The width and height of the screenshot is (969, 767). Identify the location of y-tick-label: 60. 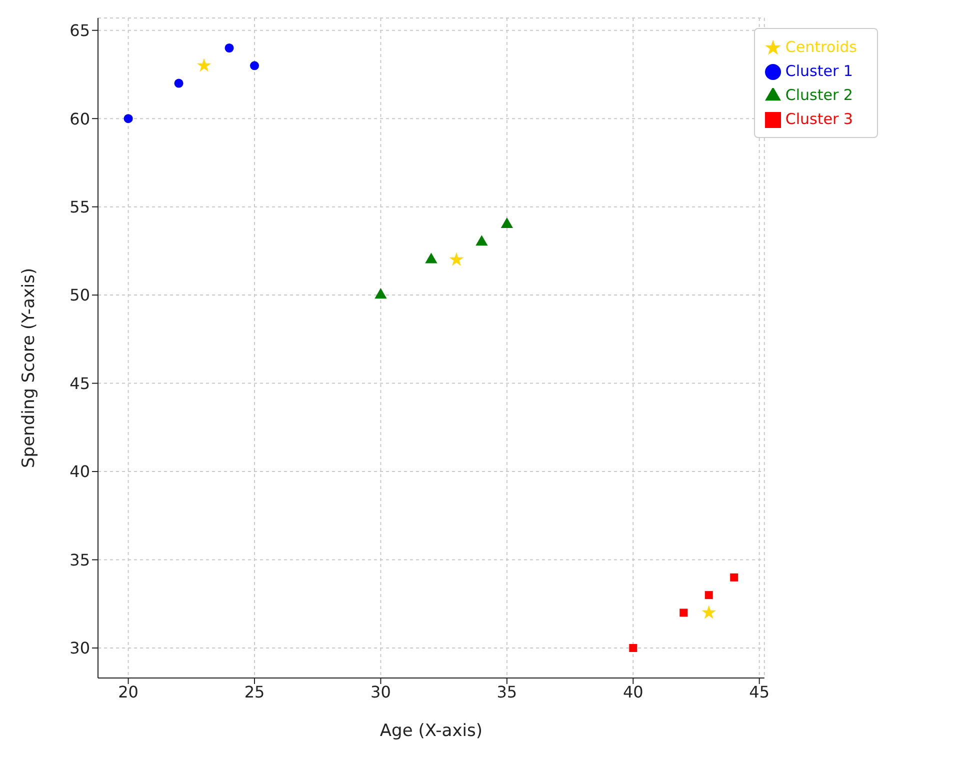
(80, 118).